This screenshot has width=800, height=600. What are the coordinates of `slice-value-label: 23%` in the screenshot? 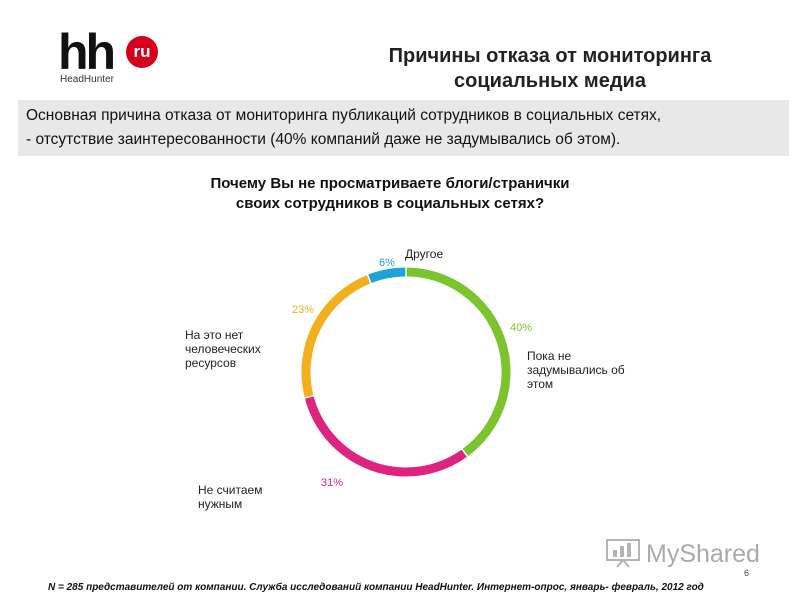 It's located at (303, 310).